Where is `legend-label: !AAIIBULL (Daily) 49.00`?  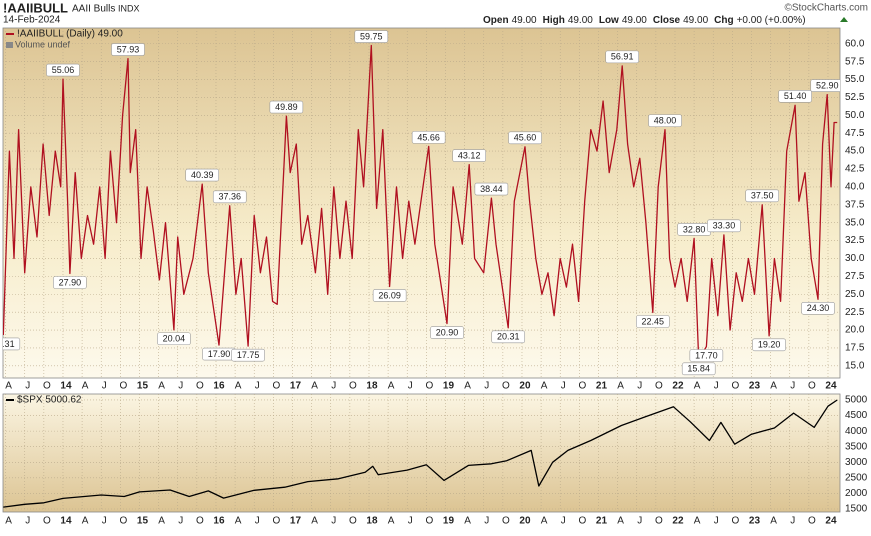
legend-label: !AAIIBULL (Daily) 49.00 is located at coordinates (70, 34).